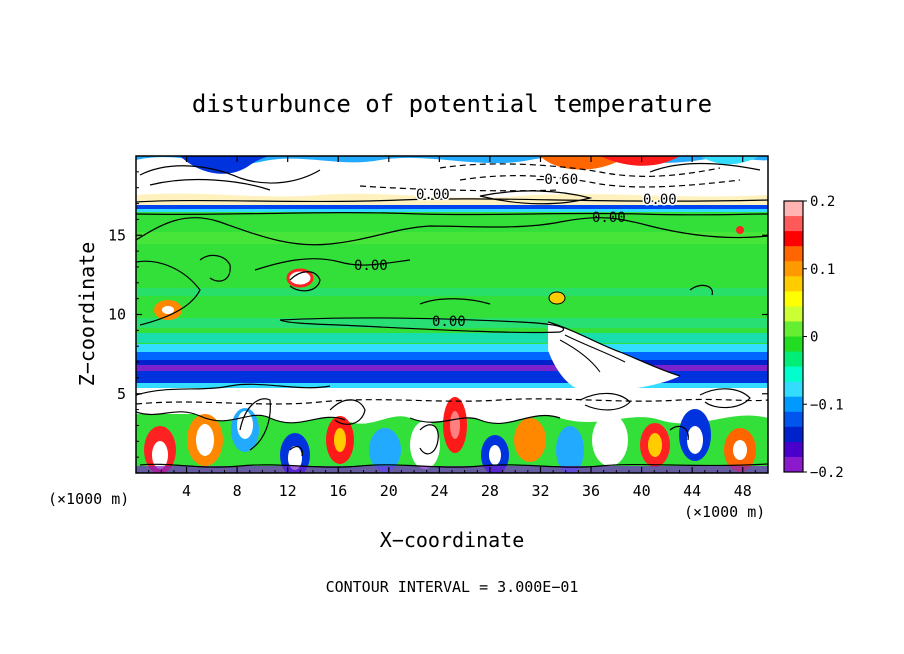  What do you see at coordinates (389, 491) in the screenshot?
I see `x-tick-label: 20` at bounding box center [389, 491].